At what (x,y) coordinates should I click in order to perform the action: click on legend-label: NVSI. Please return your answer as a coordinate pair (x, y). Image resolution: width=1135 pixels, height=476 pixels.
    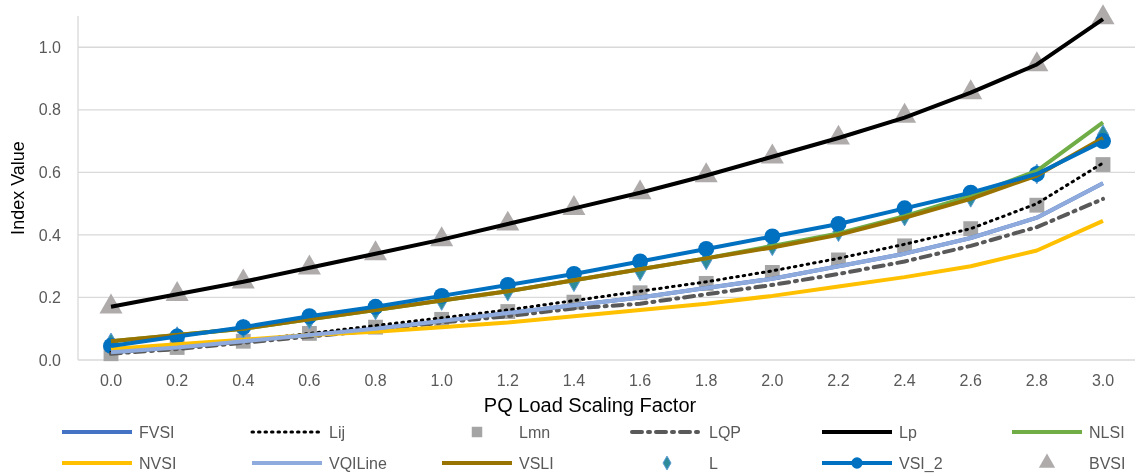
    Looking at the image, I should click on (158, 463).